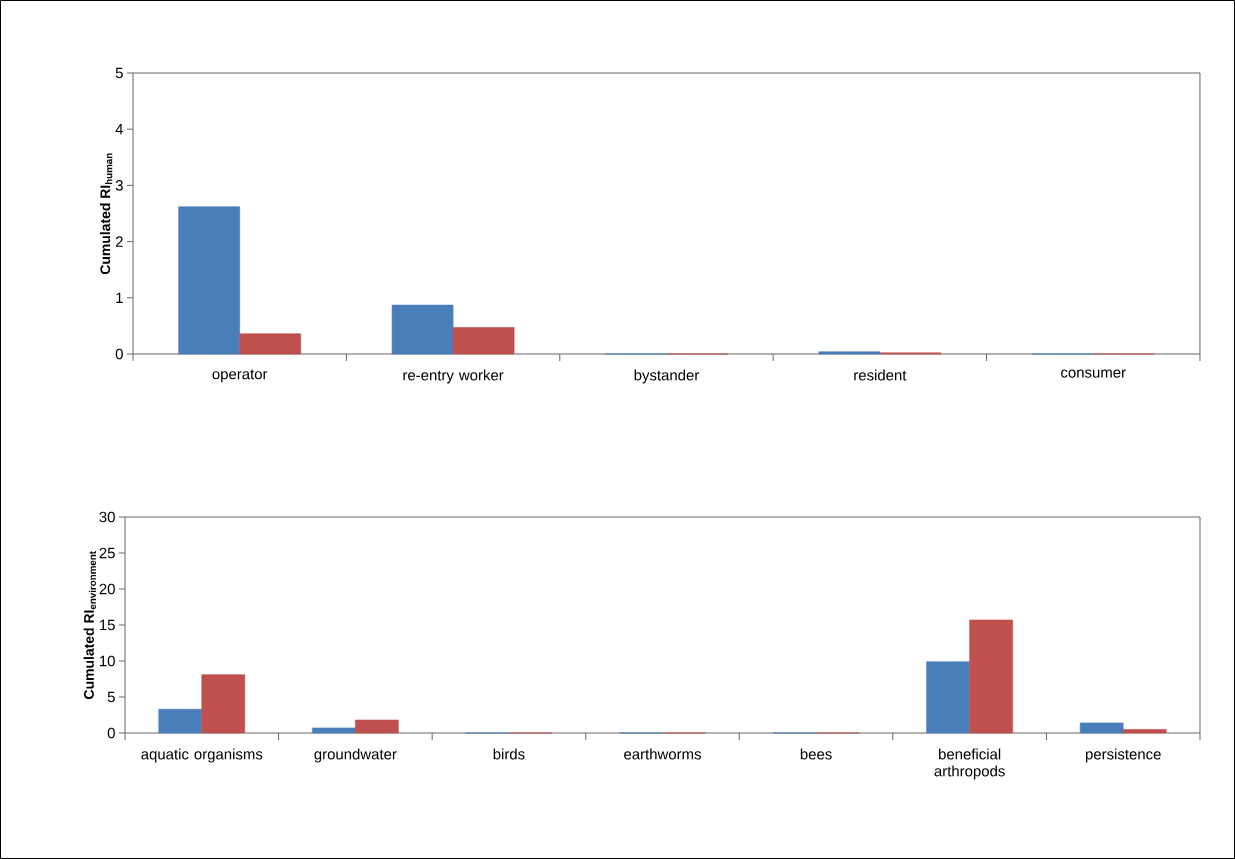 The height and width of the screenshot is (859, 1235). What do you see at coordinates (816, 754) in the screenshot?
I see `x-tick-label: bees` at bounding box center [816, 754].